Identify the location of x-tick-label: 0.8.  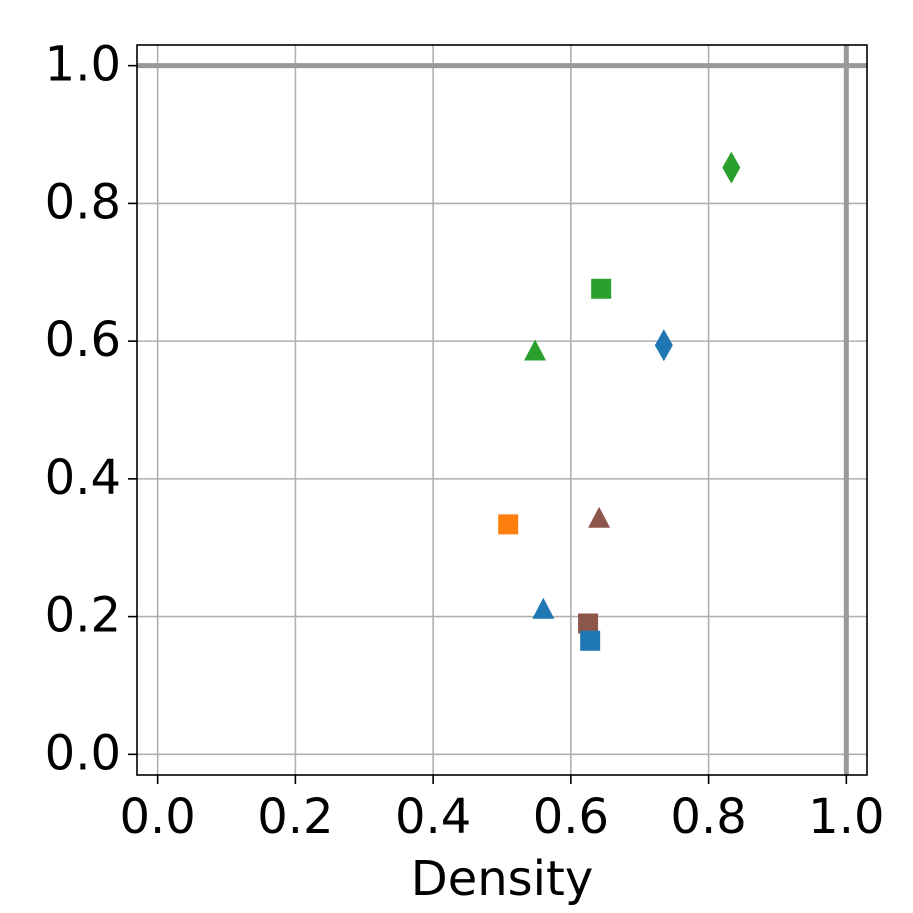
(708, 817).